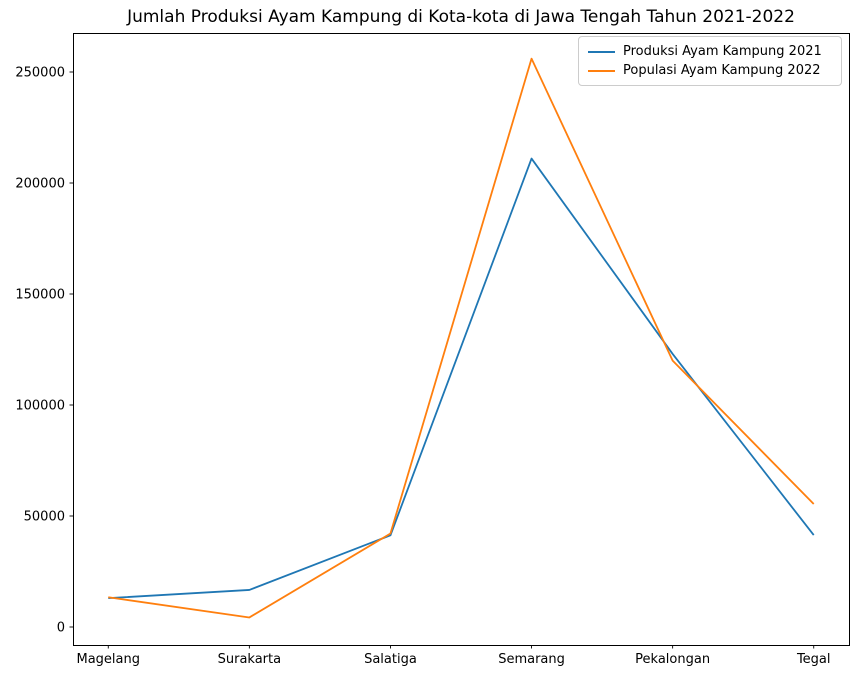 The height and width of the screenshot is (680, 857). Describe the element at coordinates (390, 659) in the screenshot. I see `x-axis-tick-label: Salatiga` at that location.